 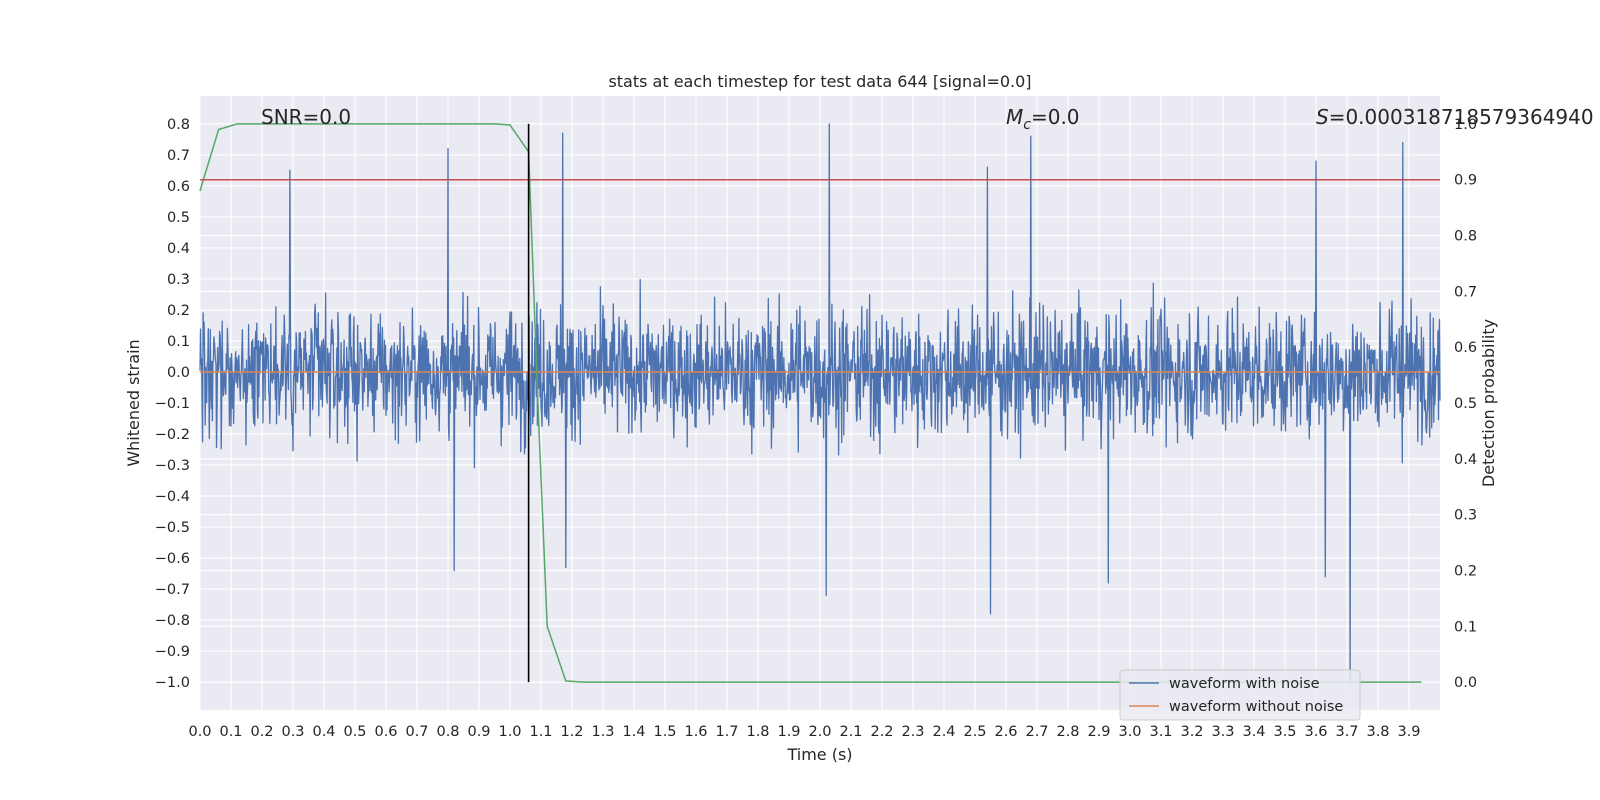 What do you see at coordinates (1465, 460) in the screenshot?
I see `y2-tick-label: 0.4` at bounding box center [1465, 460].